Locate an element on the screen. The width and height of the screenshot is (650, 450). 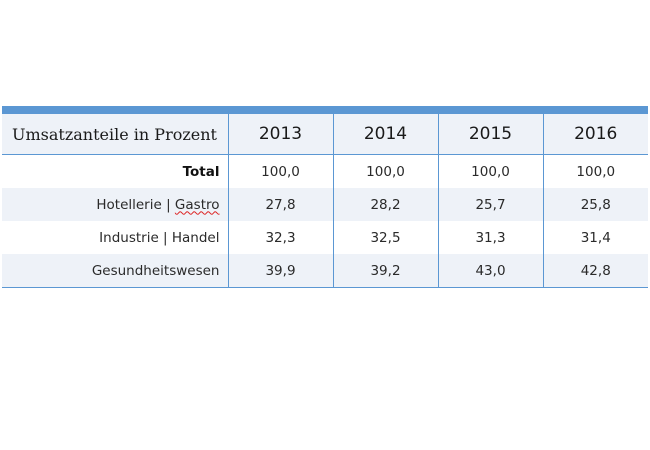
table-top-bar is located at coordinates (325, 110).